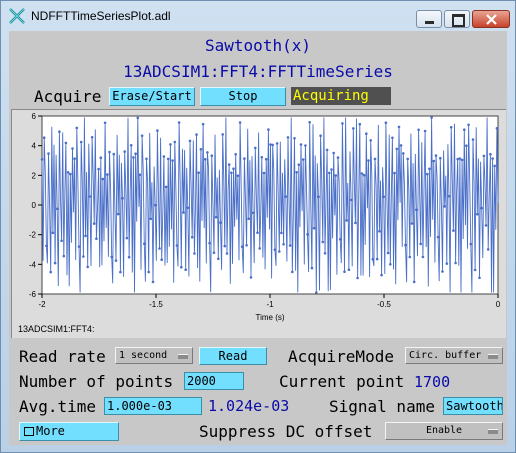  I want to click on number-of-points-input: 2000, so click(214, 381).